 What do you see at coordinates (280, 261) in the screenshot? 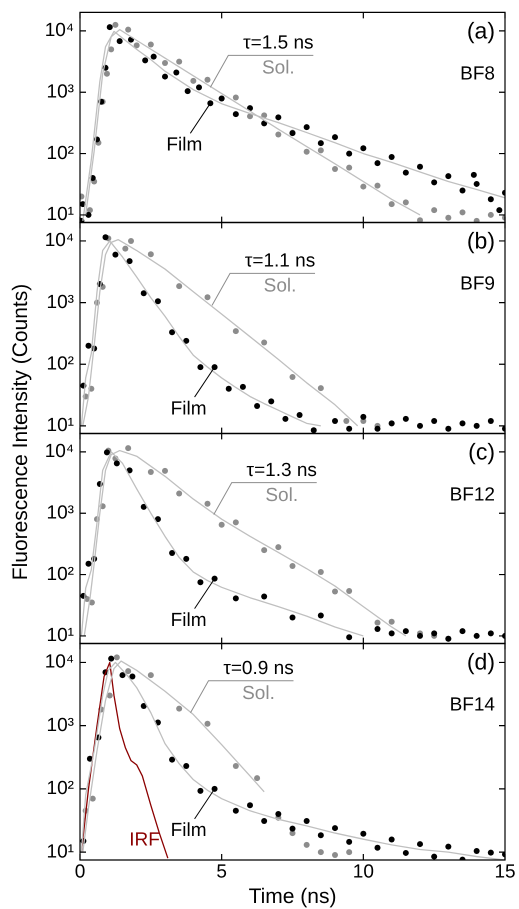
I see `annotation: τ=1.1 ns` at bounding box center [280, 261].